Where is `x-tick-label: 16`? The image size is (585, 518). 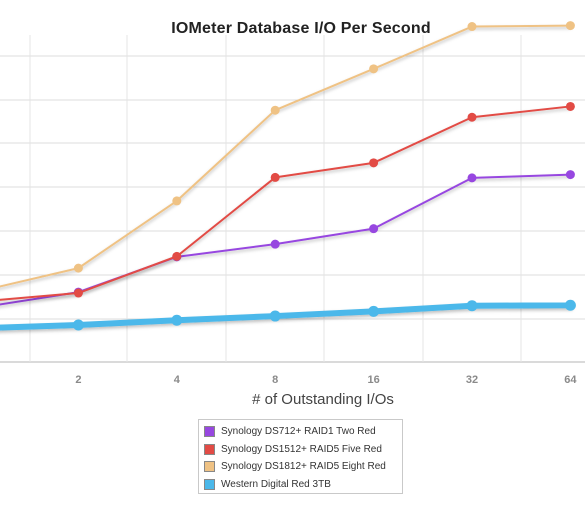
x-tick-label: 16 is located at coordinates (373, 380).